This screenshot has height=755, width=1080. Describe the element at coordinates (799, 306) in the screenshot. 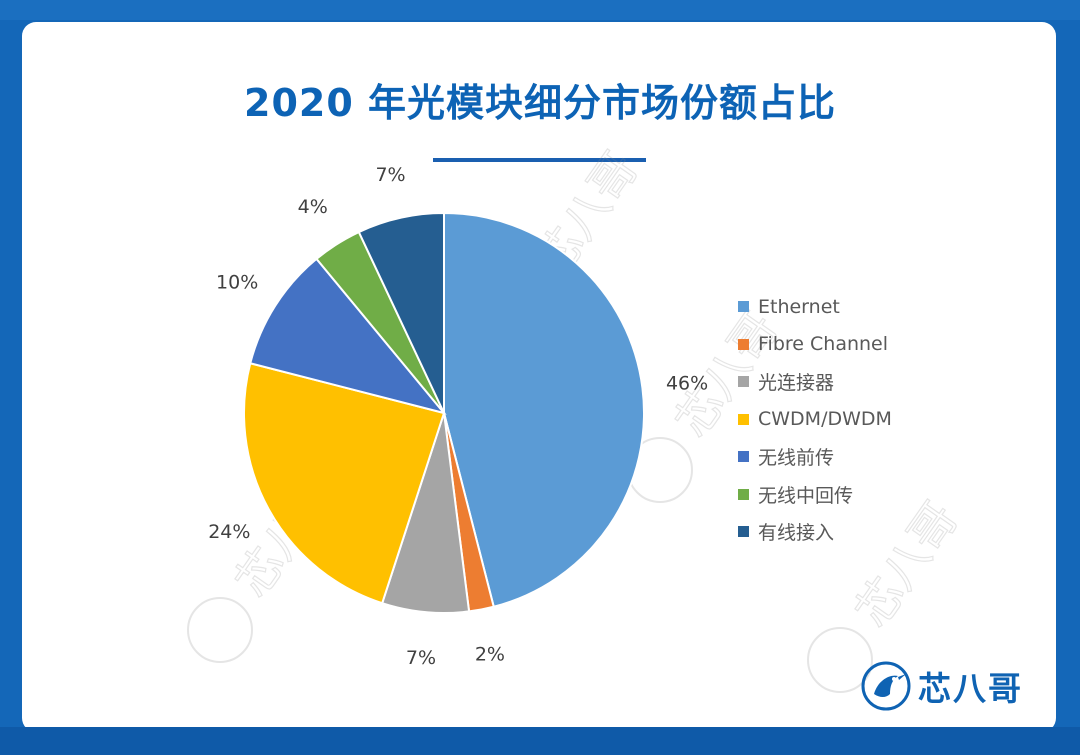

I see `legend-label: Ethernet` at that location.